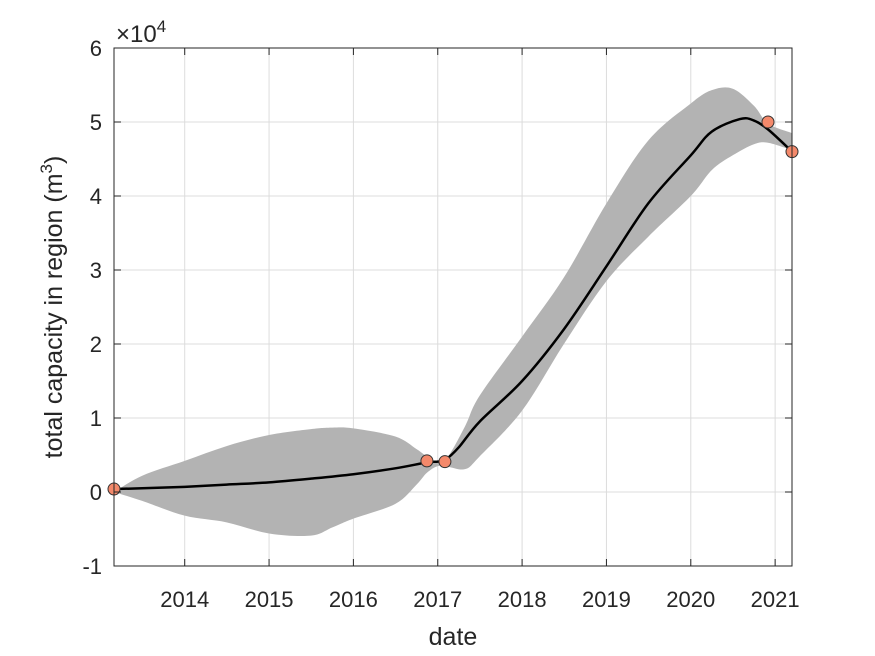 The image size is (875, 656). What do you see at coordinates (96, 344) in the screenshot?
I see `y-tick-label: 2` at bounding box center [96, 344].